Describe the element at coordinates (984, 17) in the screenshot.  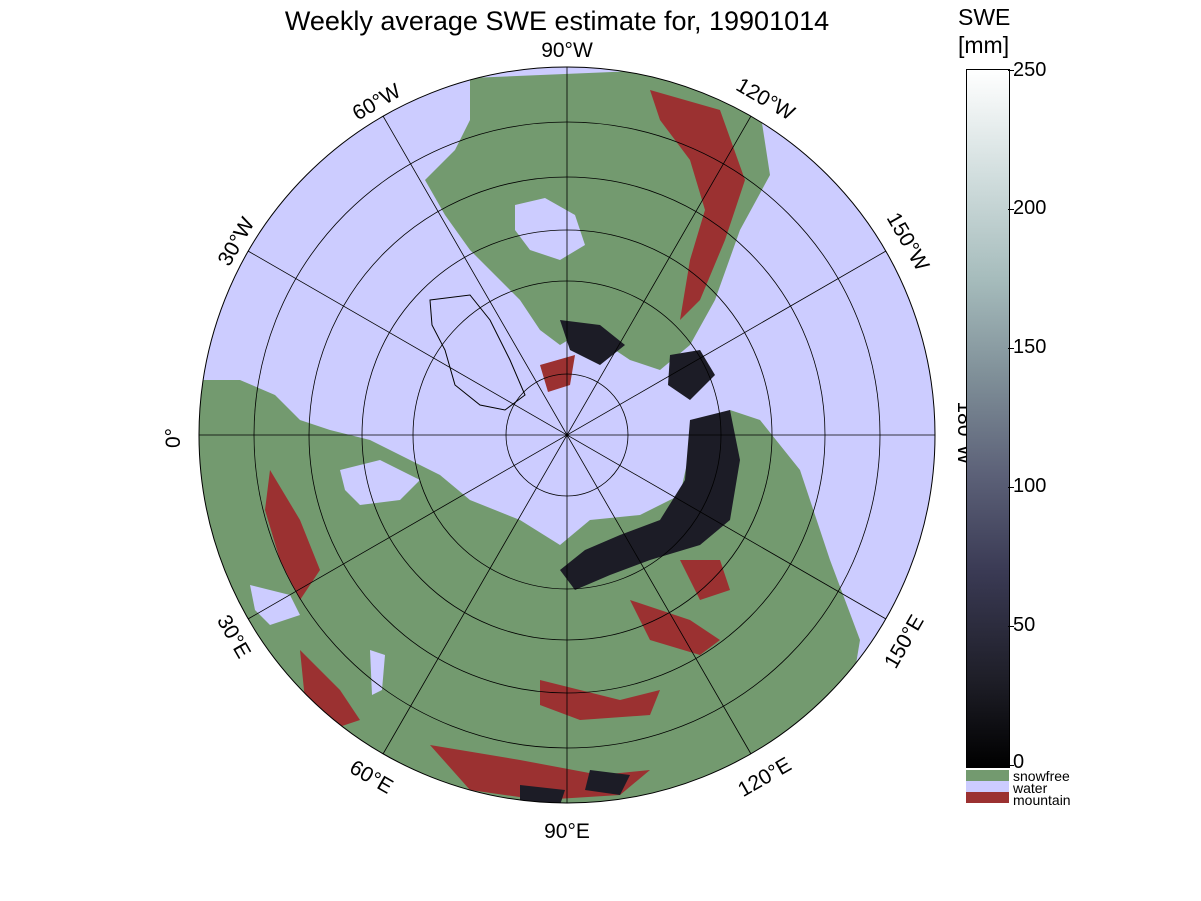
I see `colorbar-title: SWE` at that location.